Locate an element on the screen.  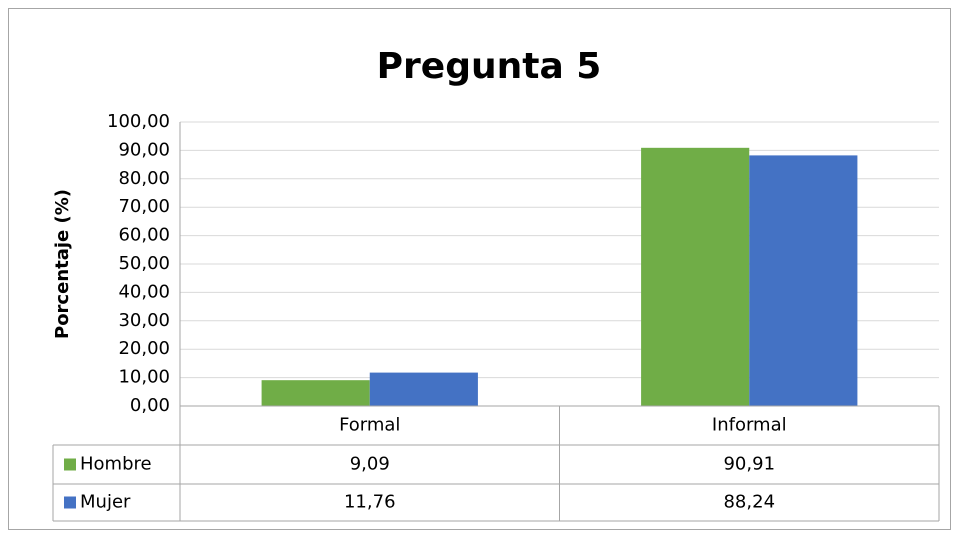
y-tick-label: 20,00 is located at coordinates (144, 348).